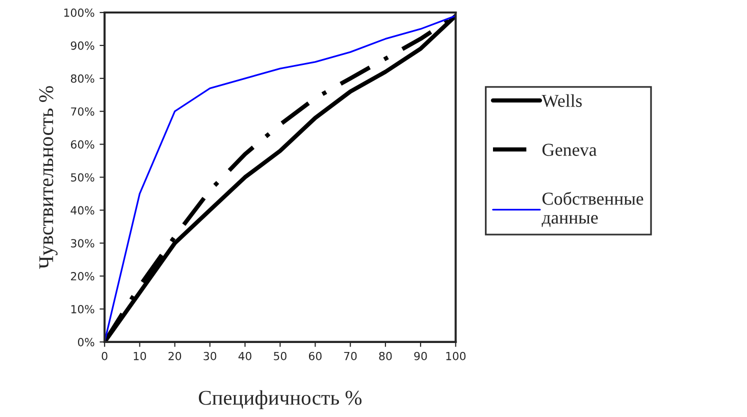  Describe the element at coordinates (82, 144) in the screenshot. I see `y-tick-label: 60%` at that location.